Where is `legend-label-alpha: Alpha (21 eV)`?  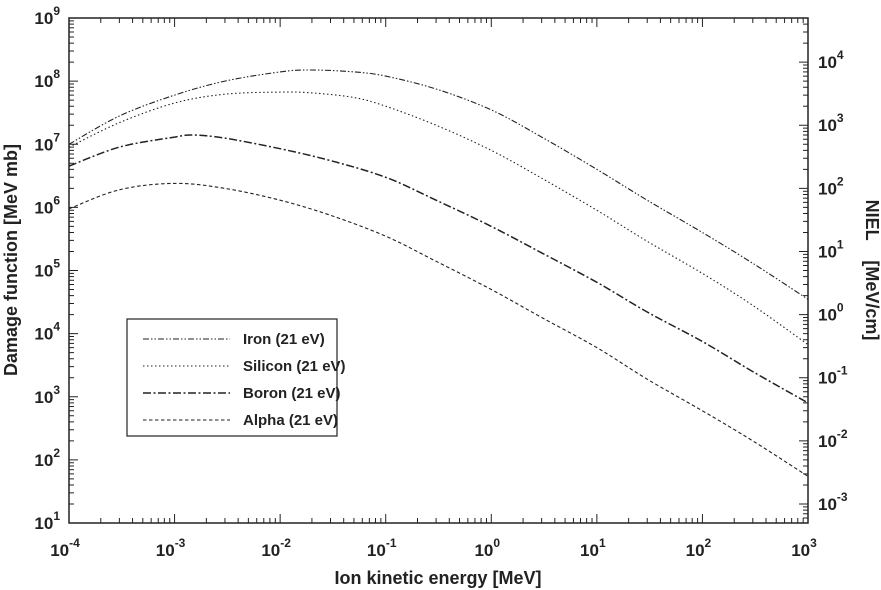
legend-label-alpha: Alpha (21 eV) is located at coordinates (290, 420).